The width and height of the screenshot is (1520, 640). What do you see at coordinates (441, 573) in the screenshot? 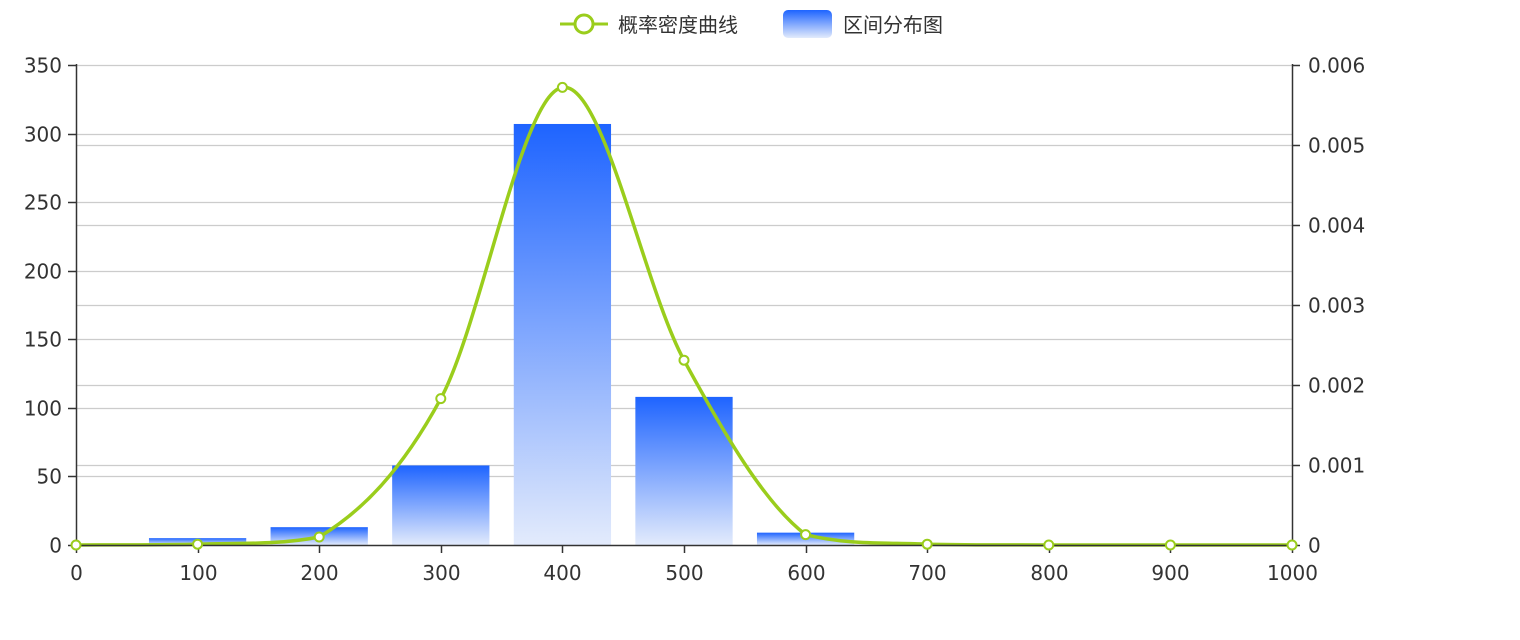
I see `x-tick-label: 300` at bounding box center [441, 573].